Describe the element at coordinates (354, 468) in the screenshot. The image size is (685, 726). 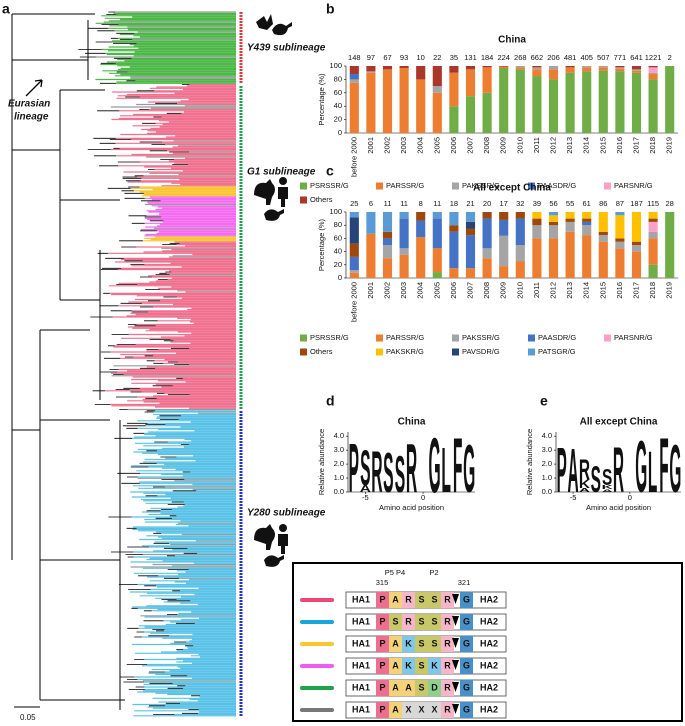
I see `logo-letter: P` at that location.